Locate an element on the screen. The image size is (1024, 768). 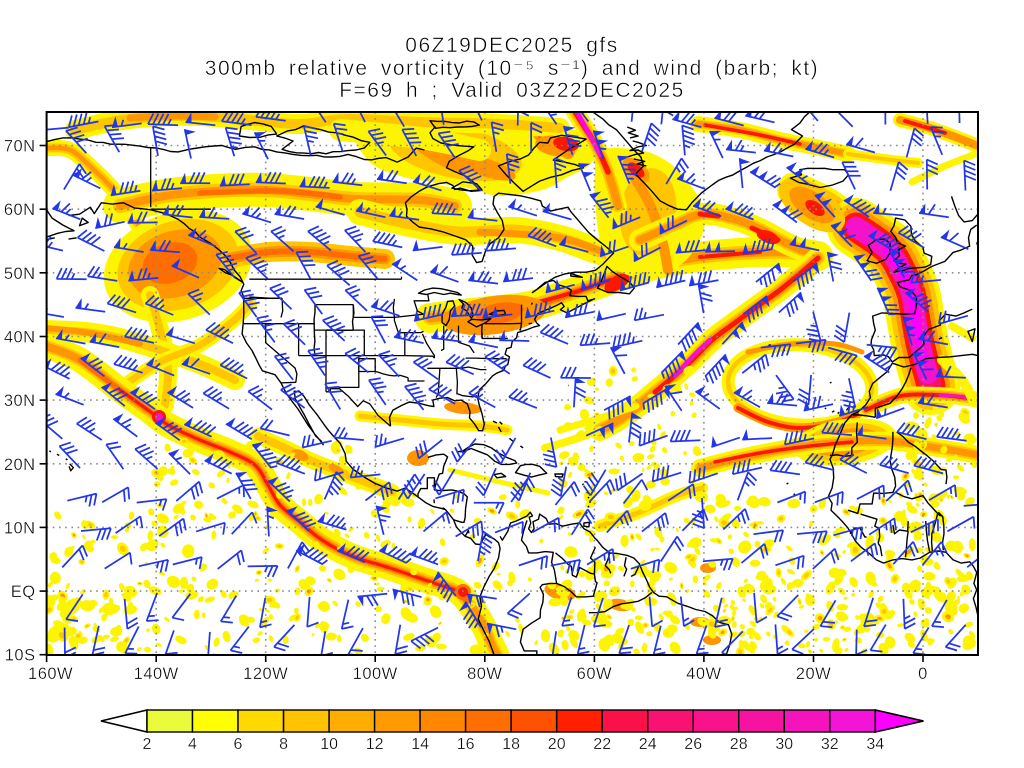
svg-text: 40N is located at coordinates (20, 338).